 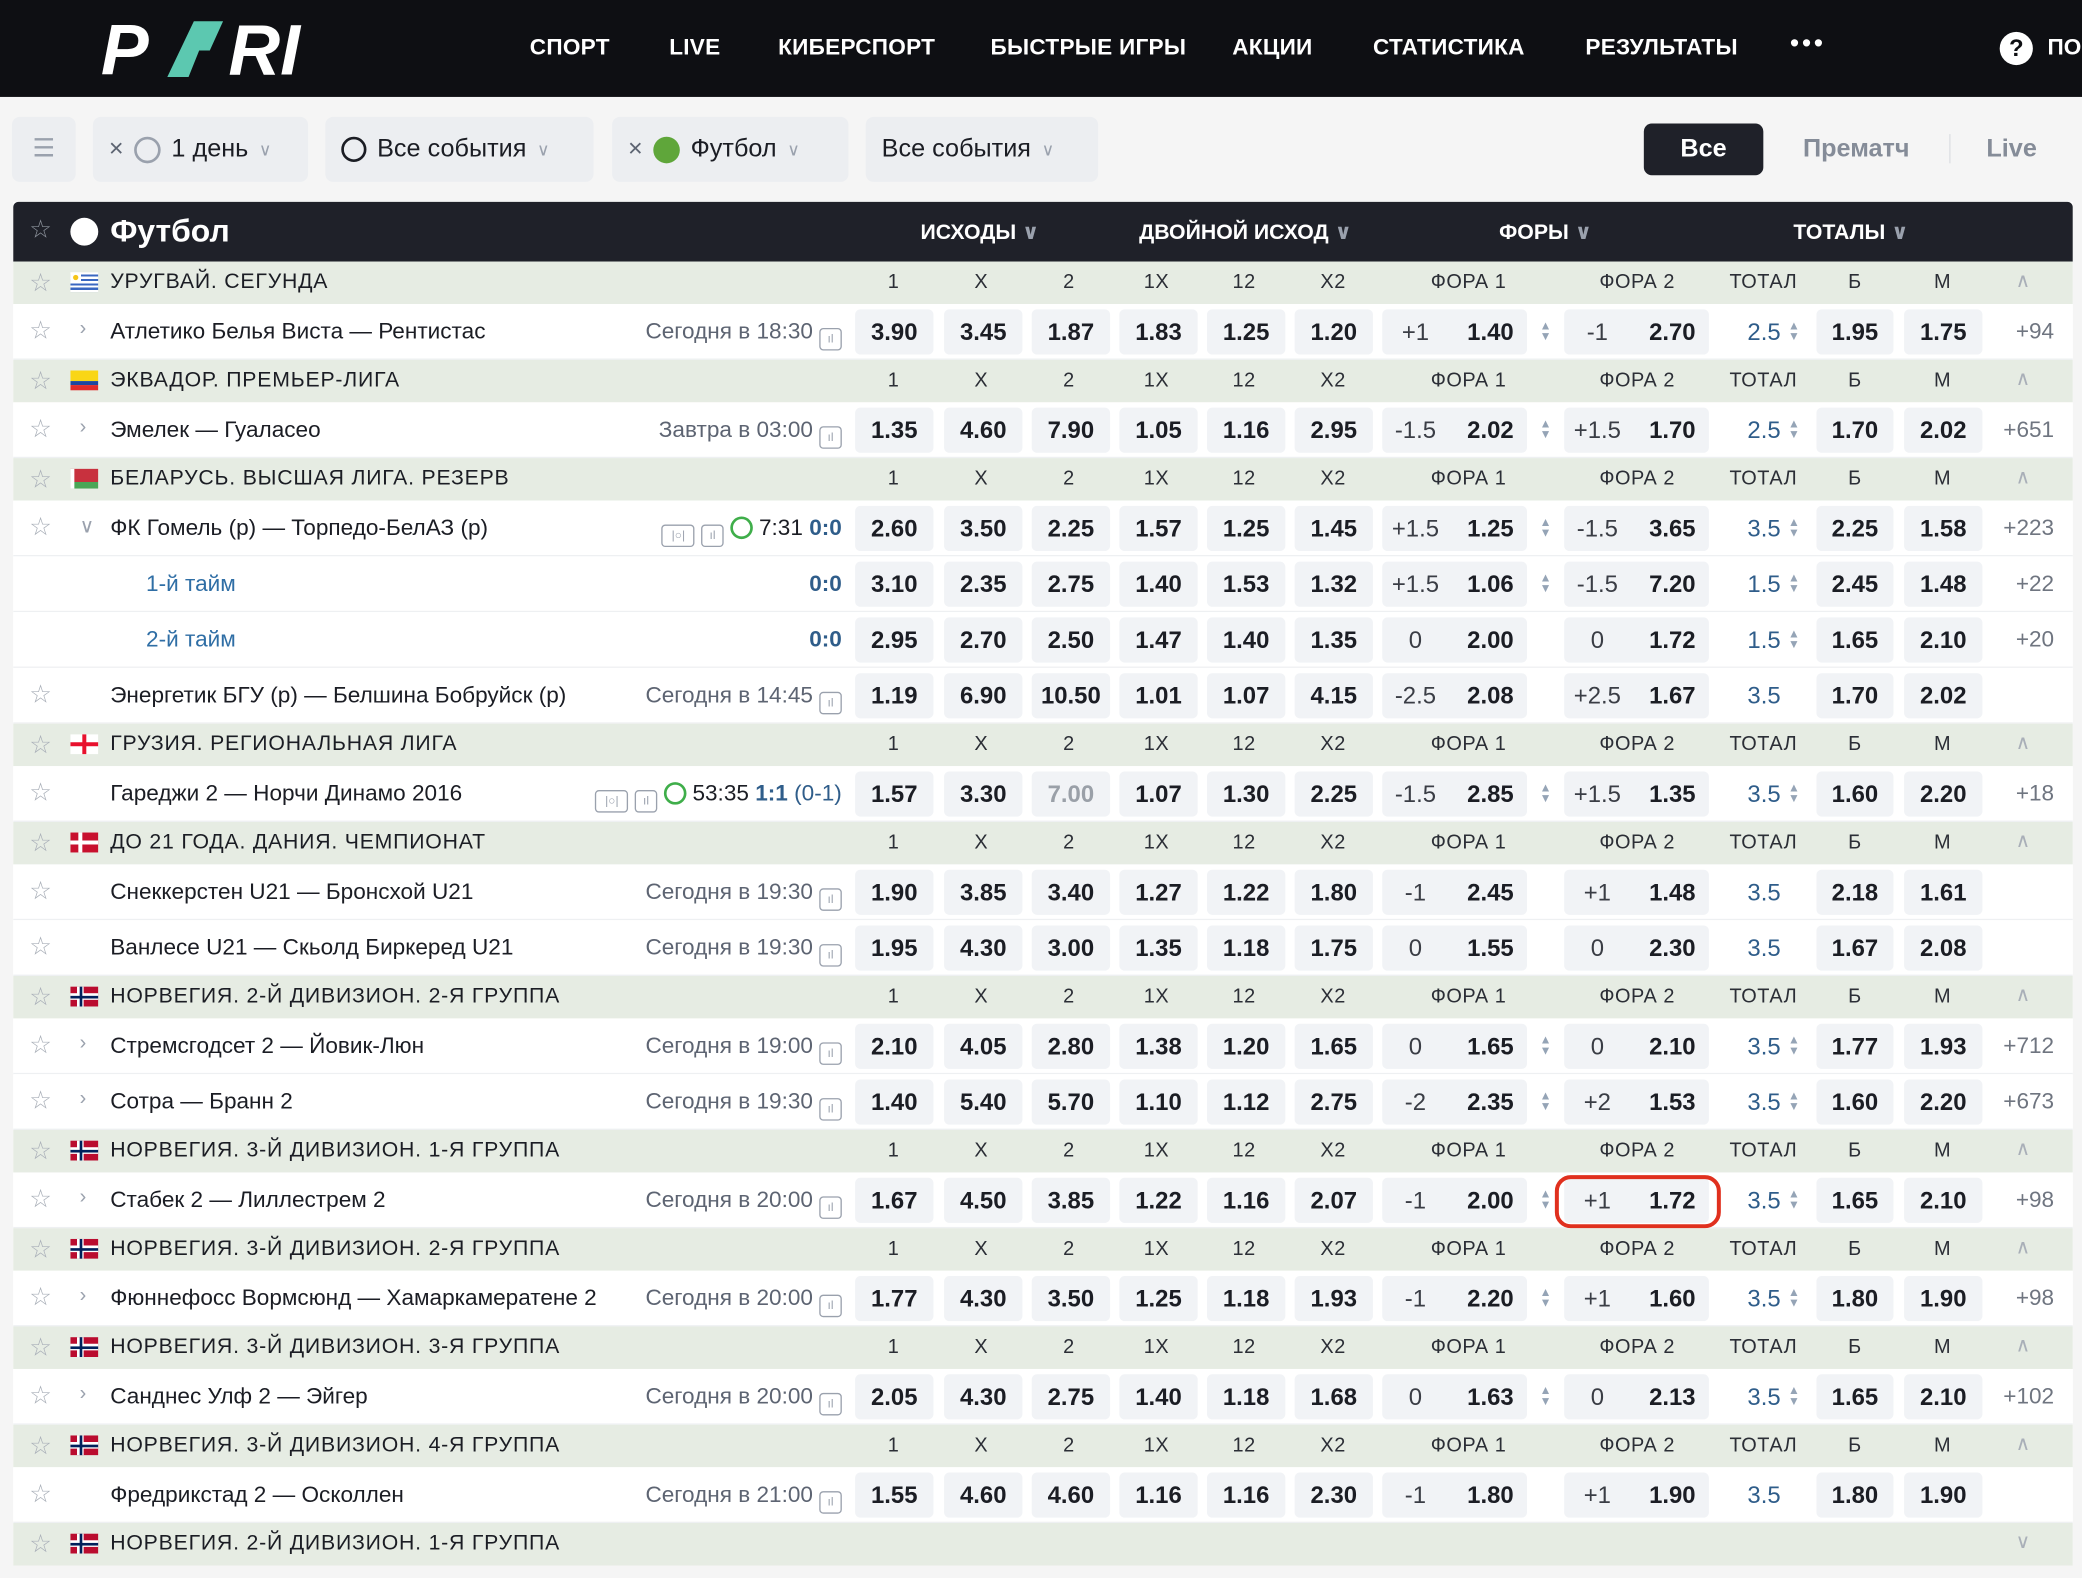 I want to click on odd-button: 1.30, so click(x=1246, y=794).